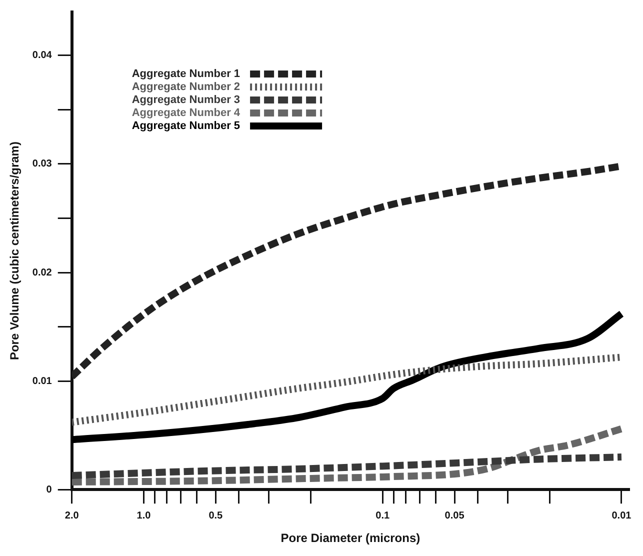  I want to click on x-tick-label: 0.01, so click(622, 516).